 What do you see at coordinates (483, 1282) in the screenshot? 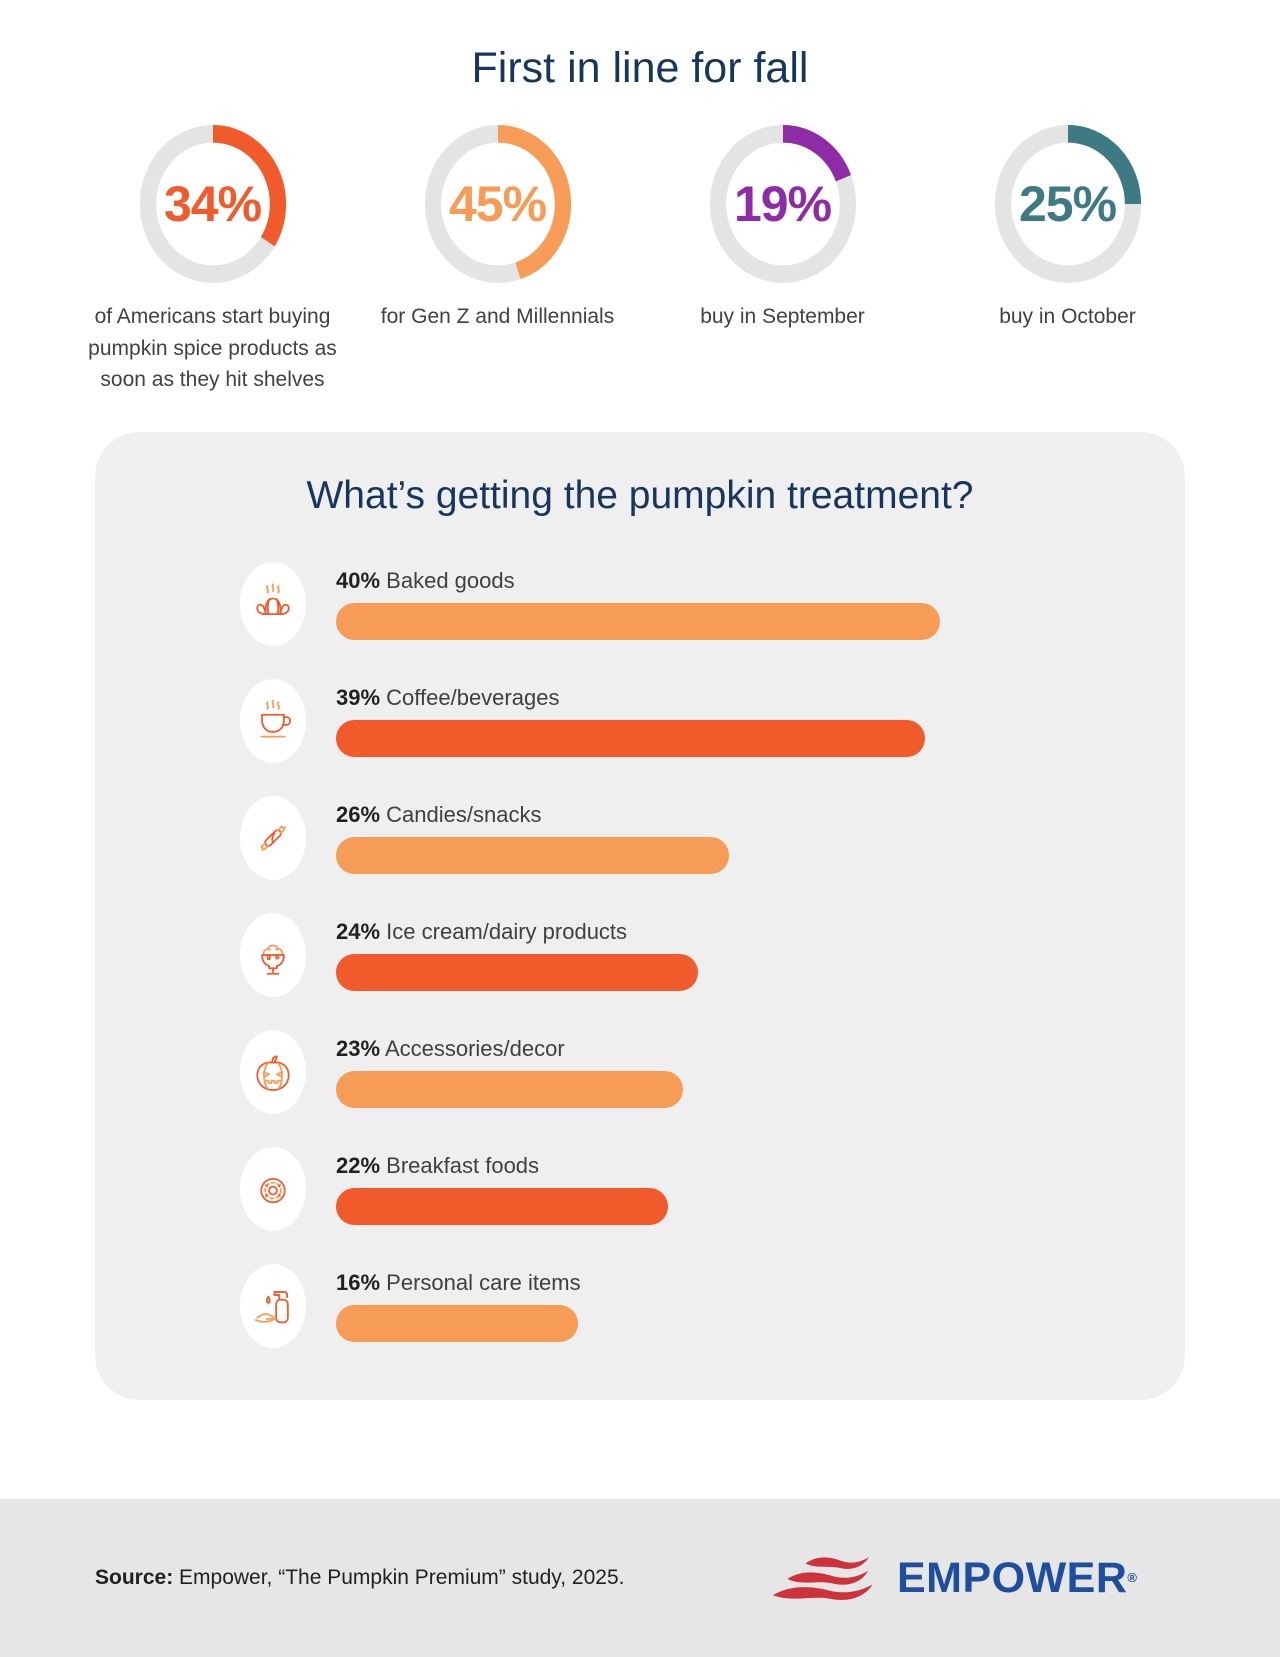
I see `bar-category: Personal care items` at bounding box center [483, 1282].